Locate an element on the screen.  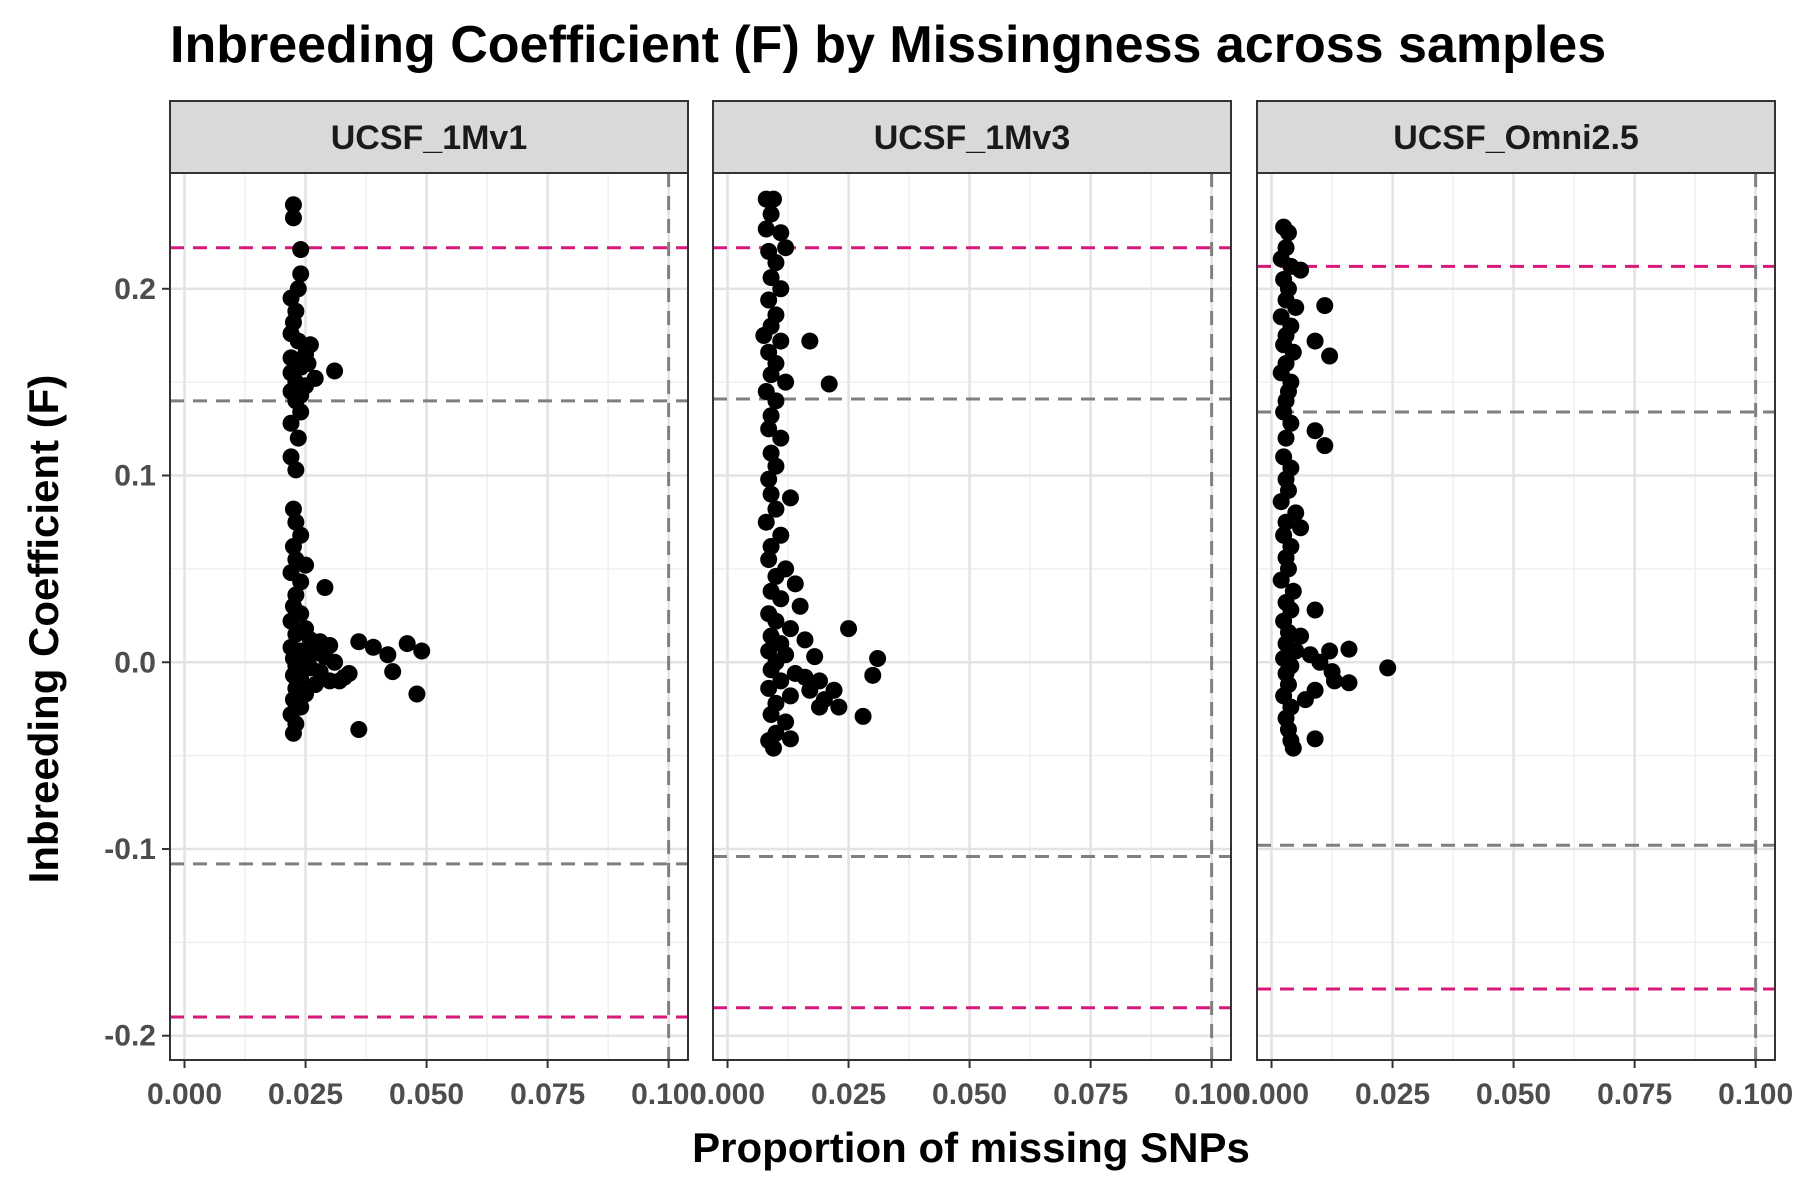
data-points is located at coordinates (356, 469).